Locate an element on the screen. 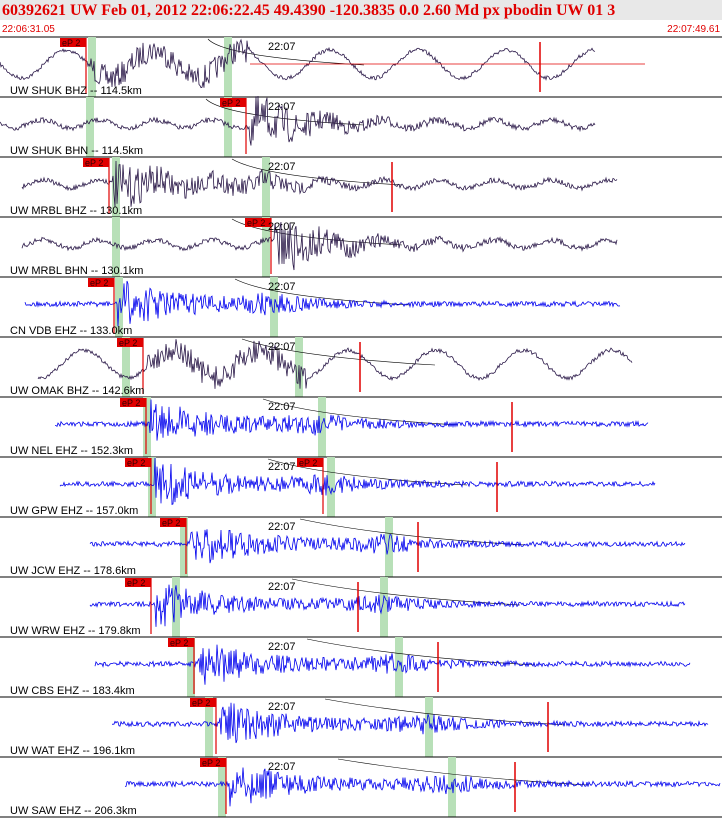 This screenshot has width=722, height=818. trace-label: UW WRW EHZ -- 179.8km is located at coordinates (75, 631).